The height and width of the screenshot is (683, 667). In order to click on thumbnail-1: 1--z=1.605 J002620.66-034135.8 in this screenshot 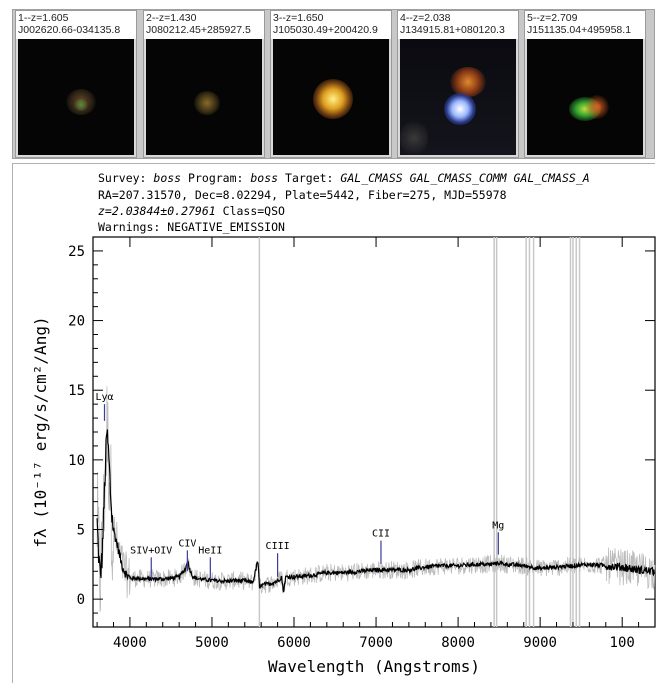, I will do `click(76, 84)`.